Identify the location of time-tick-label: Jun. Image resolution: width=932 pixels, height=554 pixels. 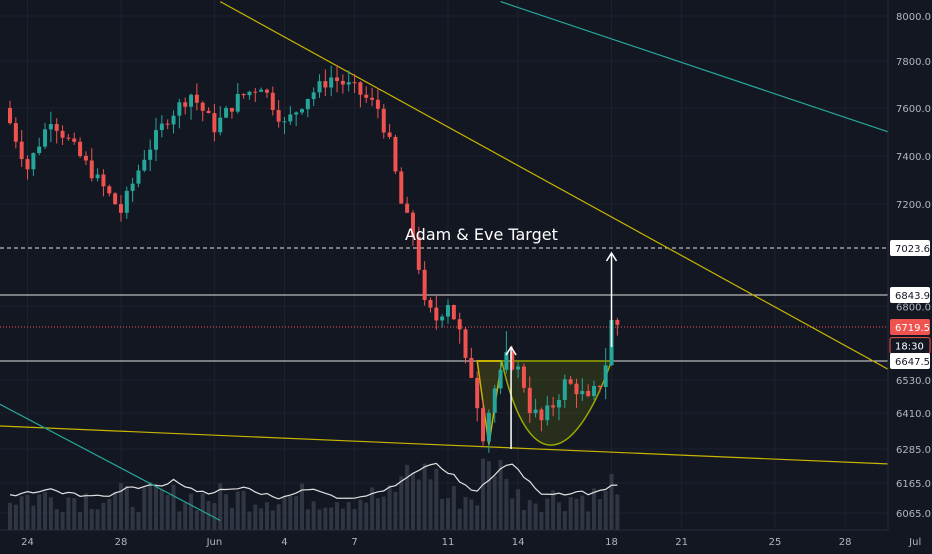
(214, 542).